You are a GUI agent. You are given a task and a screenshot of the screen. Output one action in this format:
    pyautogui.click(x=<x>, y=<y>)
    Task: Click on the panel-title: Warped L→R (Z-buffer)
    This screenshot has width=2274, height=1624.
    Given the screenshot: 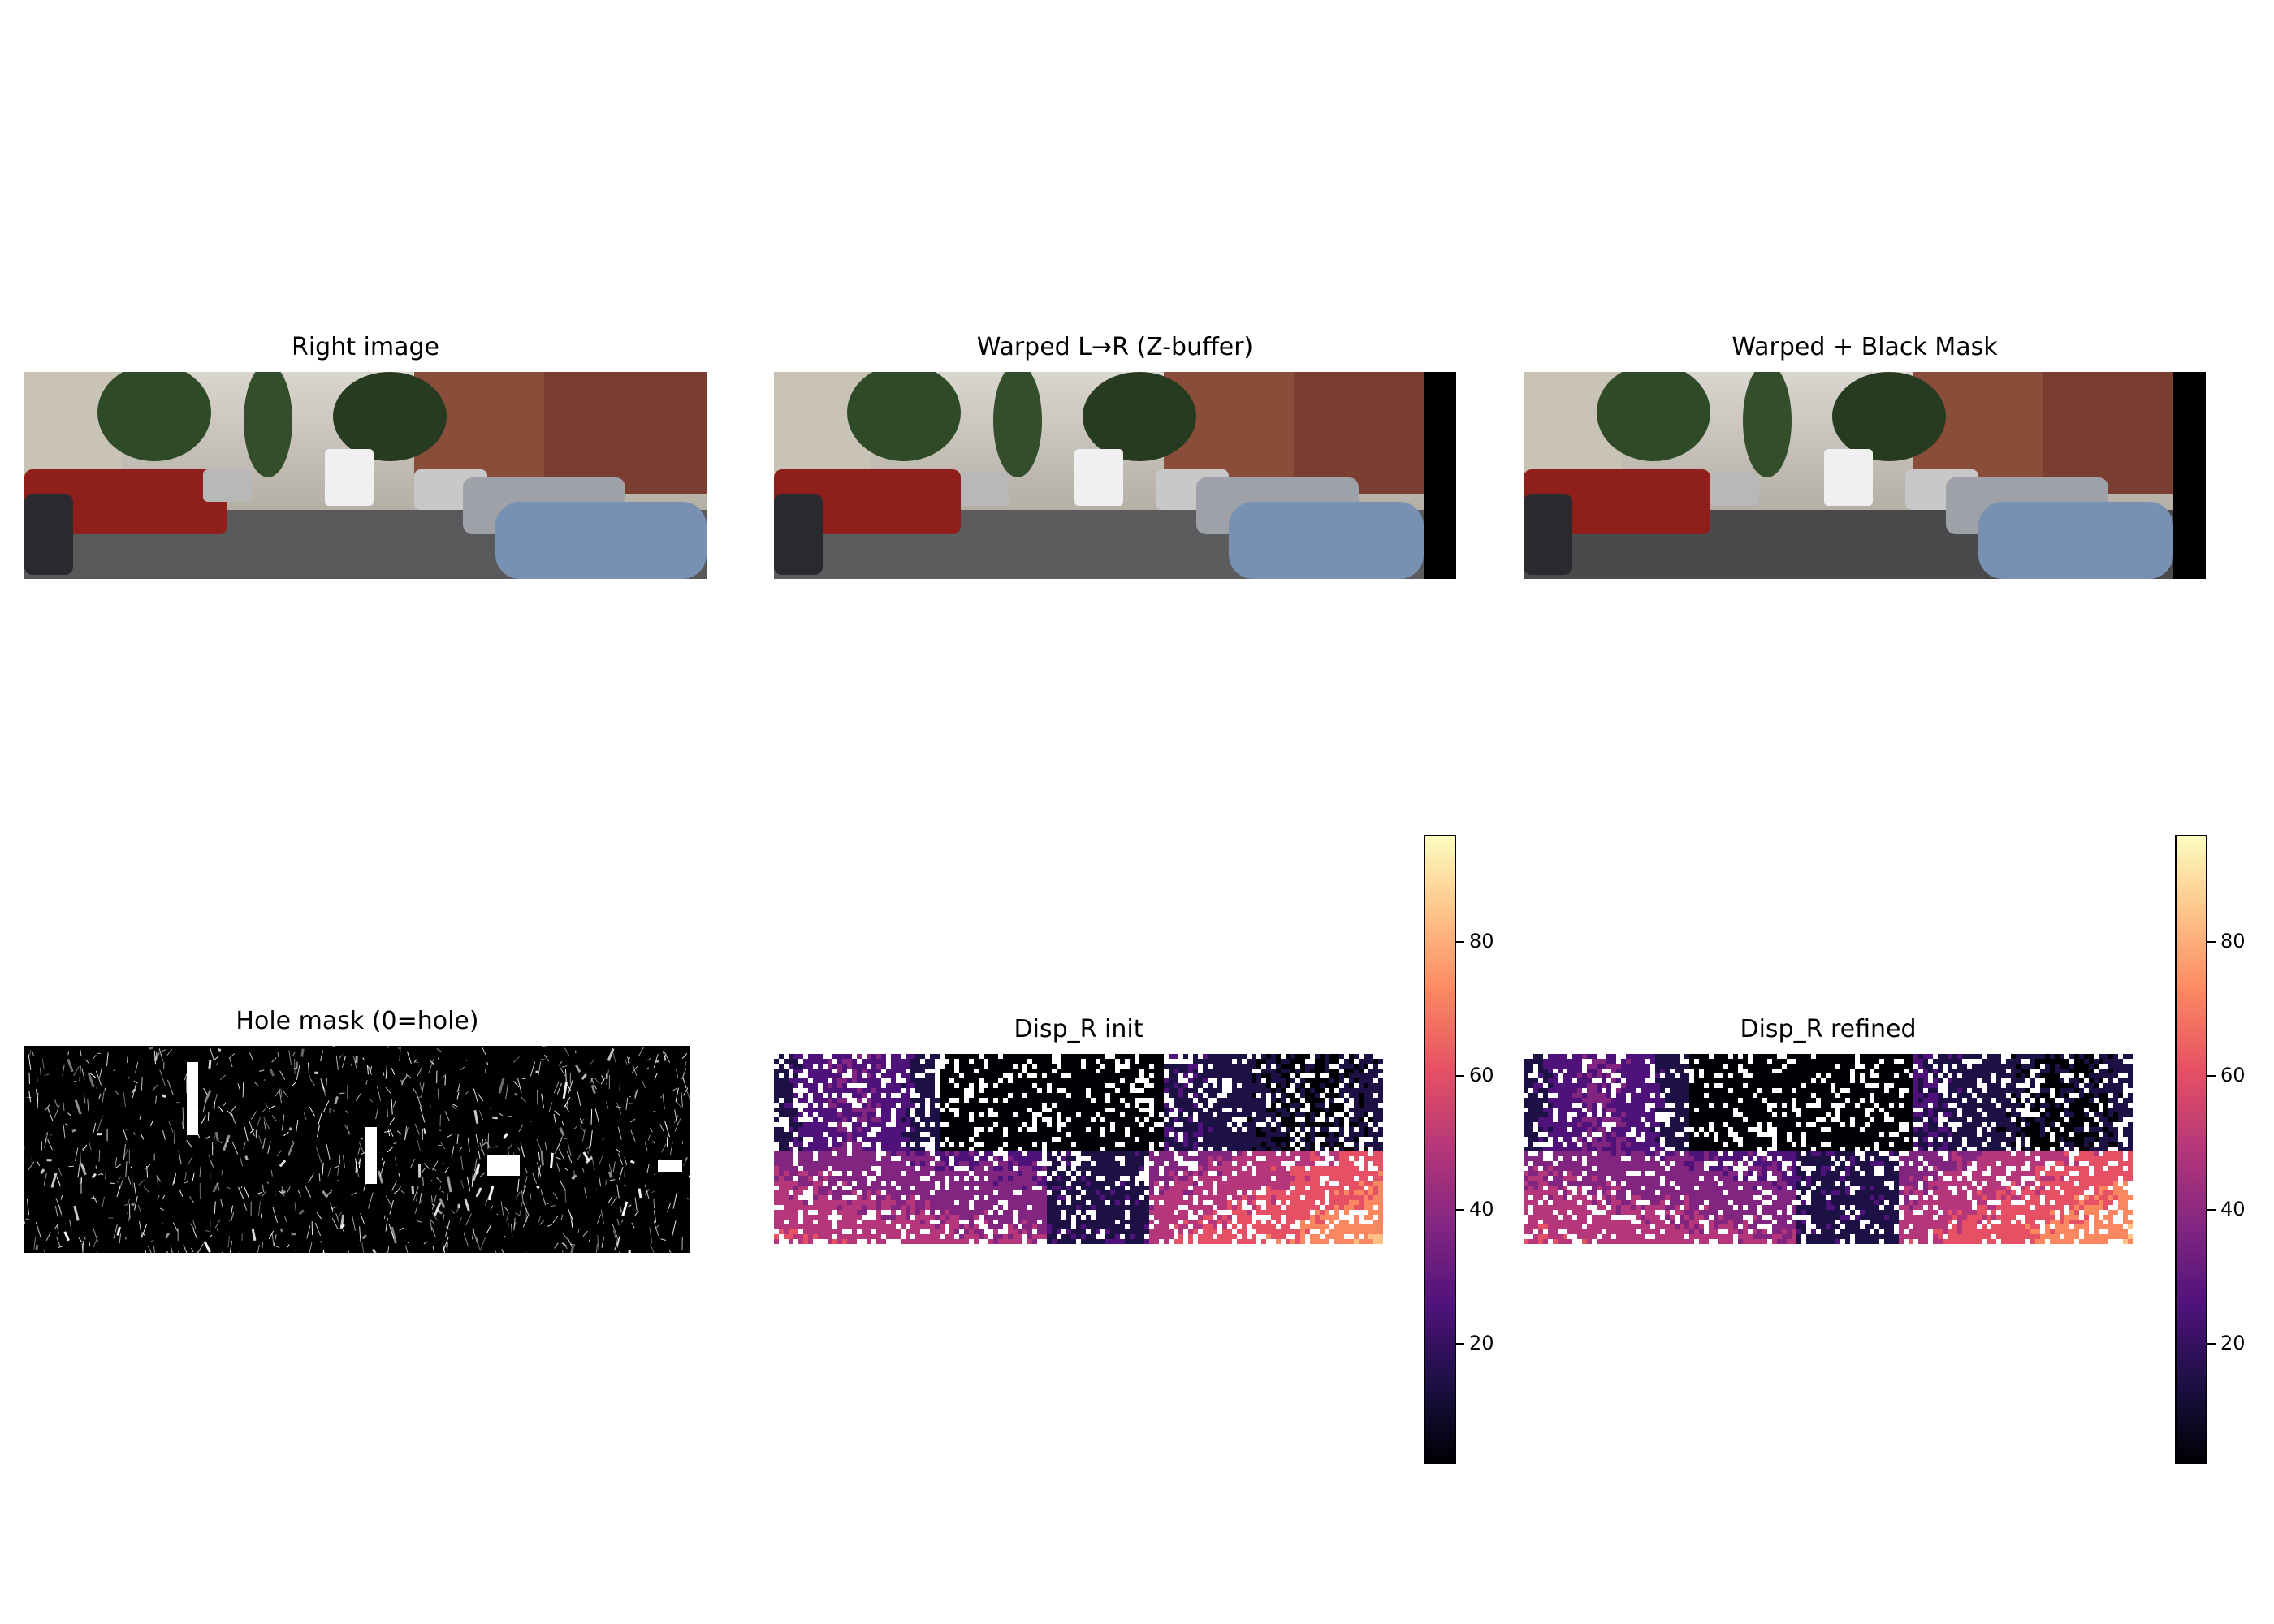 What is the action you would take?
    pyautogui.click(x=1115, y=347)
    